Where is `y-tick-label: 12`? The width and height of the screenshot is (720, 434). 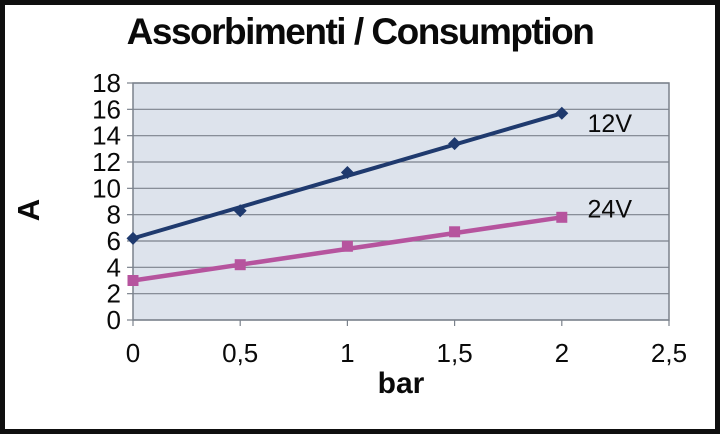 y-tick-label: 12 is located at coordinates (106, 162).